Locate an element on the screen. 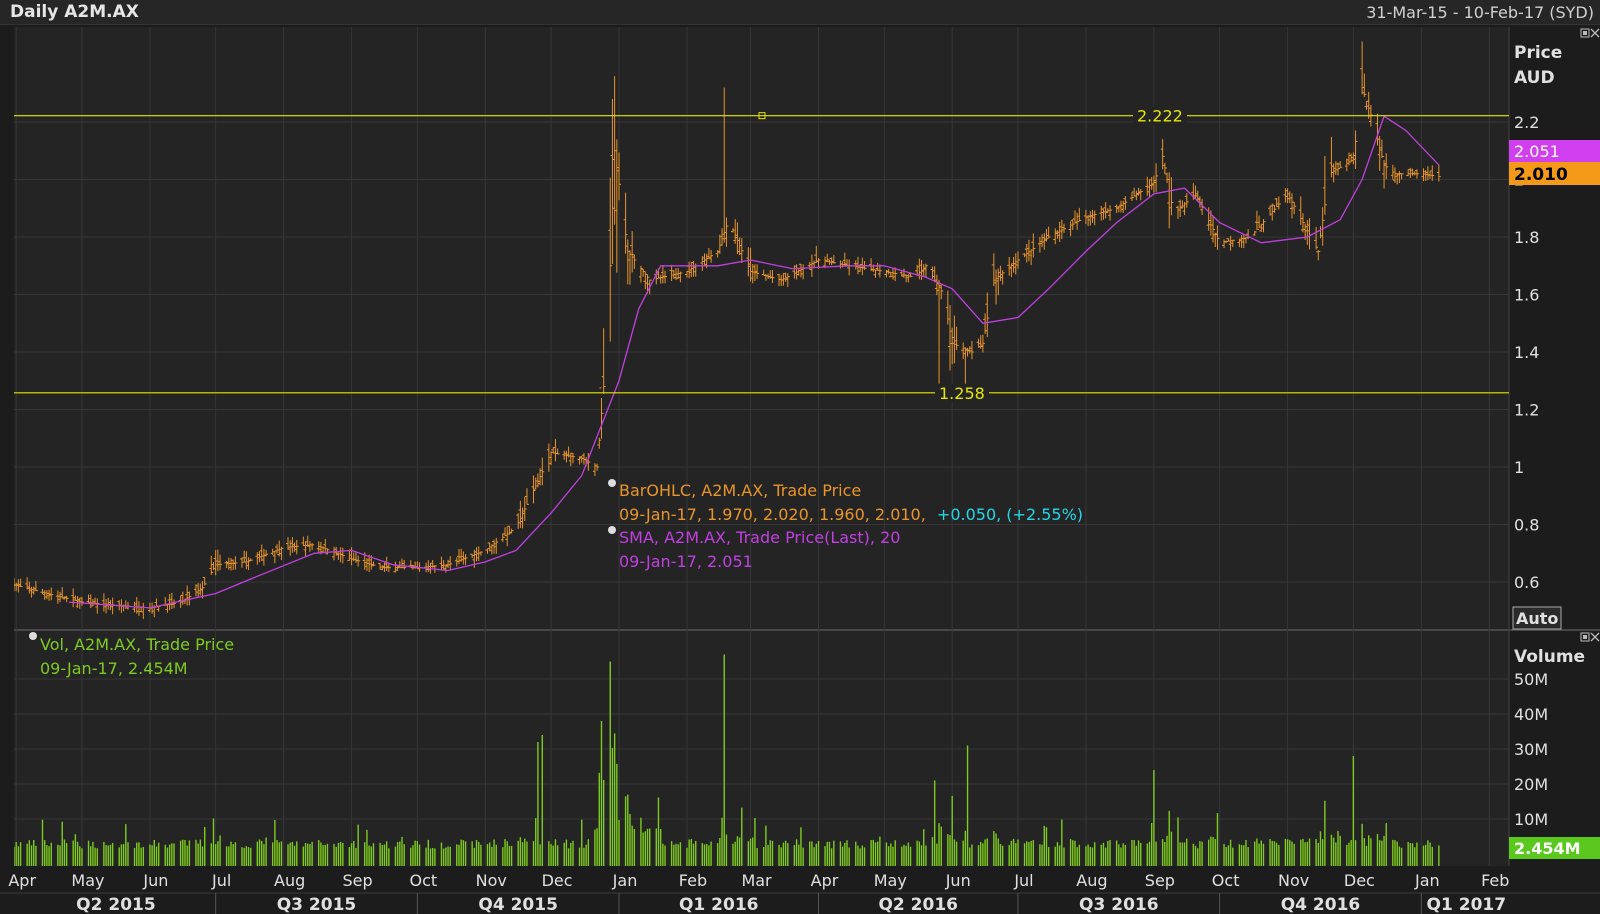 This screenshot has height=914, width=1600. quarter-label: Q3 2015 is located at coordinates (317, 904).